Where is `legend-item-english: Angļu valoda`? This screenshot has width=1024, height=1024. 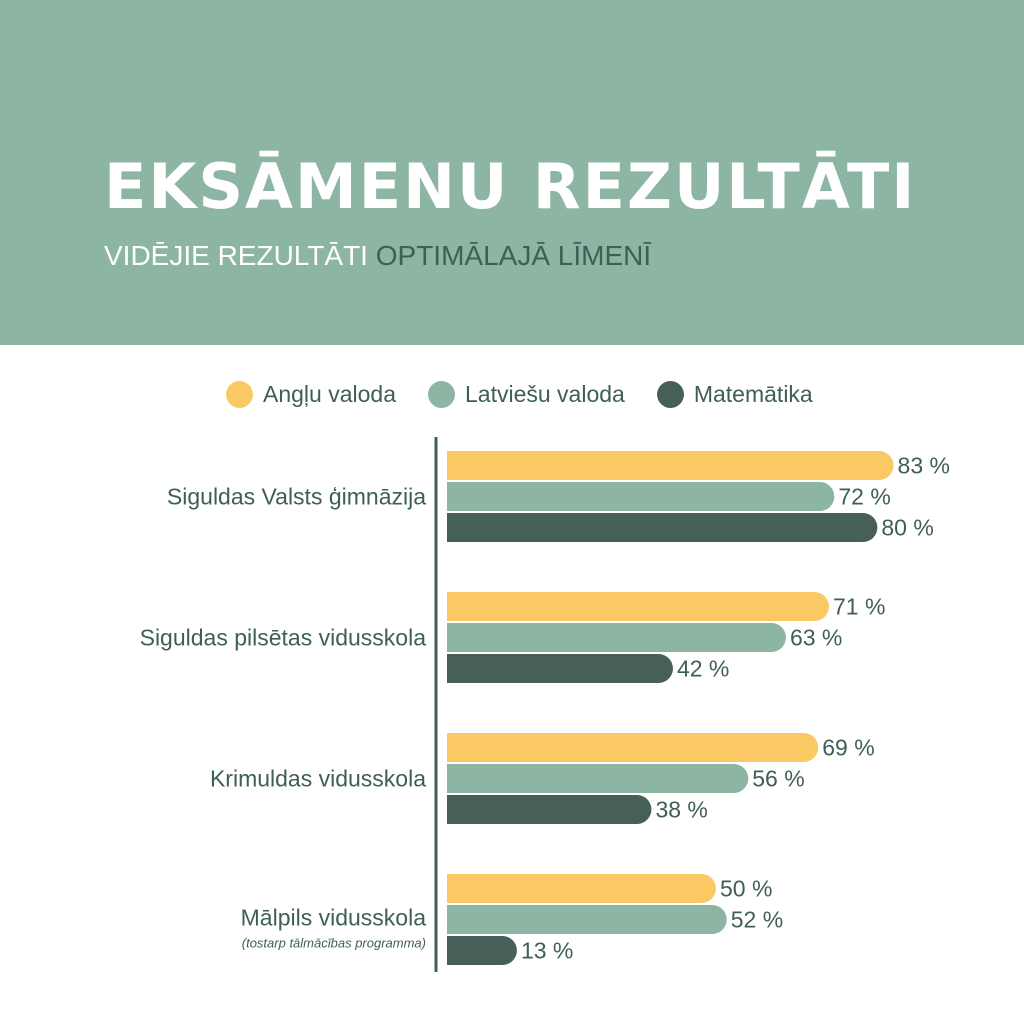 legend-item-english: Angļu valoda is located at coordinates (311, 394).